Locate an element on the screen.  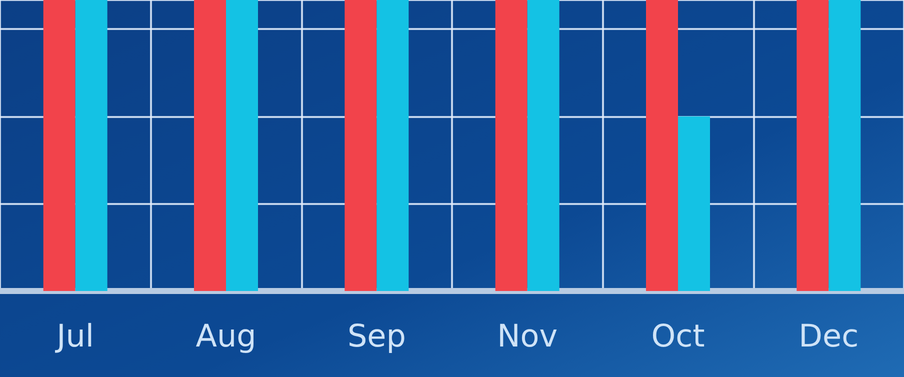
x-tick-label: Nov is located at coordinates (527, 336).